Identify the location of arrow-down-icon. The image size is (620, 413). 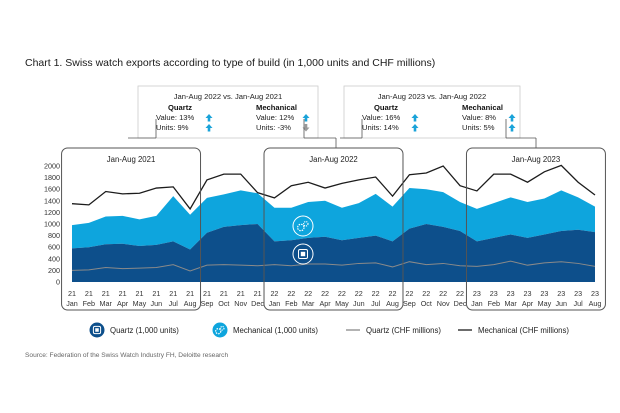
(306, 128).